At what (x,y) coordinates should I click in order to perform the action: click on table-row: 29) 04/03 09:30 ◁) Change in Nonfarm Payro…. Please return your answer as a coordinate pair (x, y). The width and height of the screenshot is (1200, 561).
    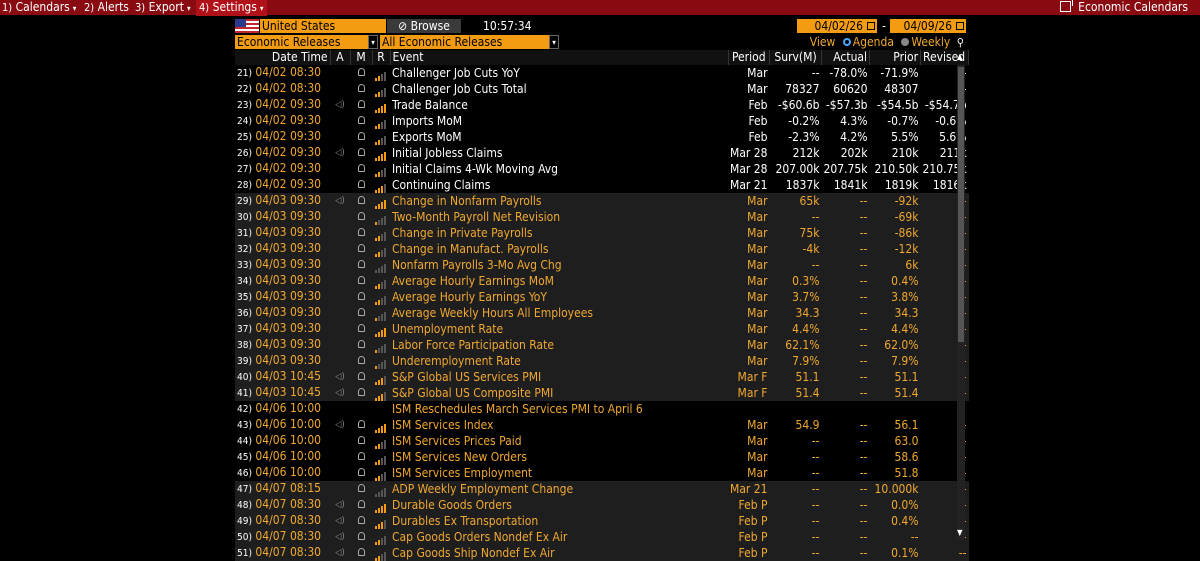
    Looking at the image, I should click on (602, 201).